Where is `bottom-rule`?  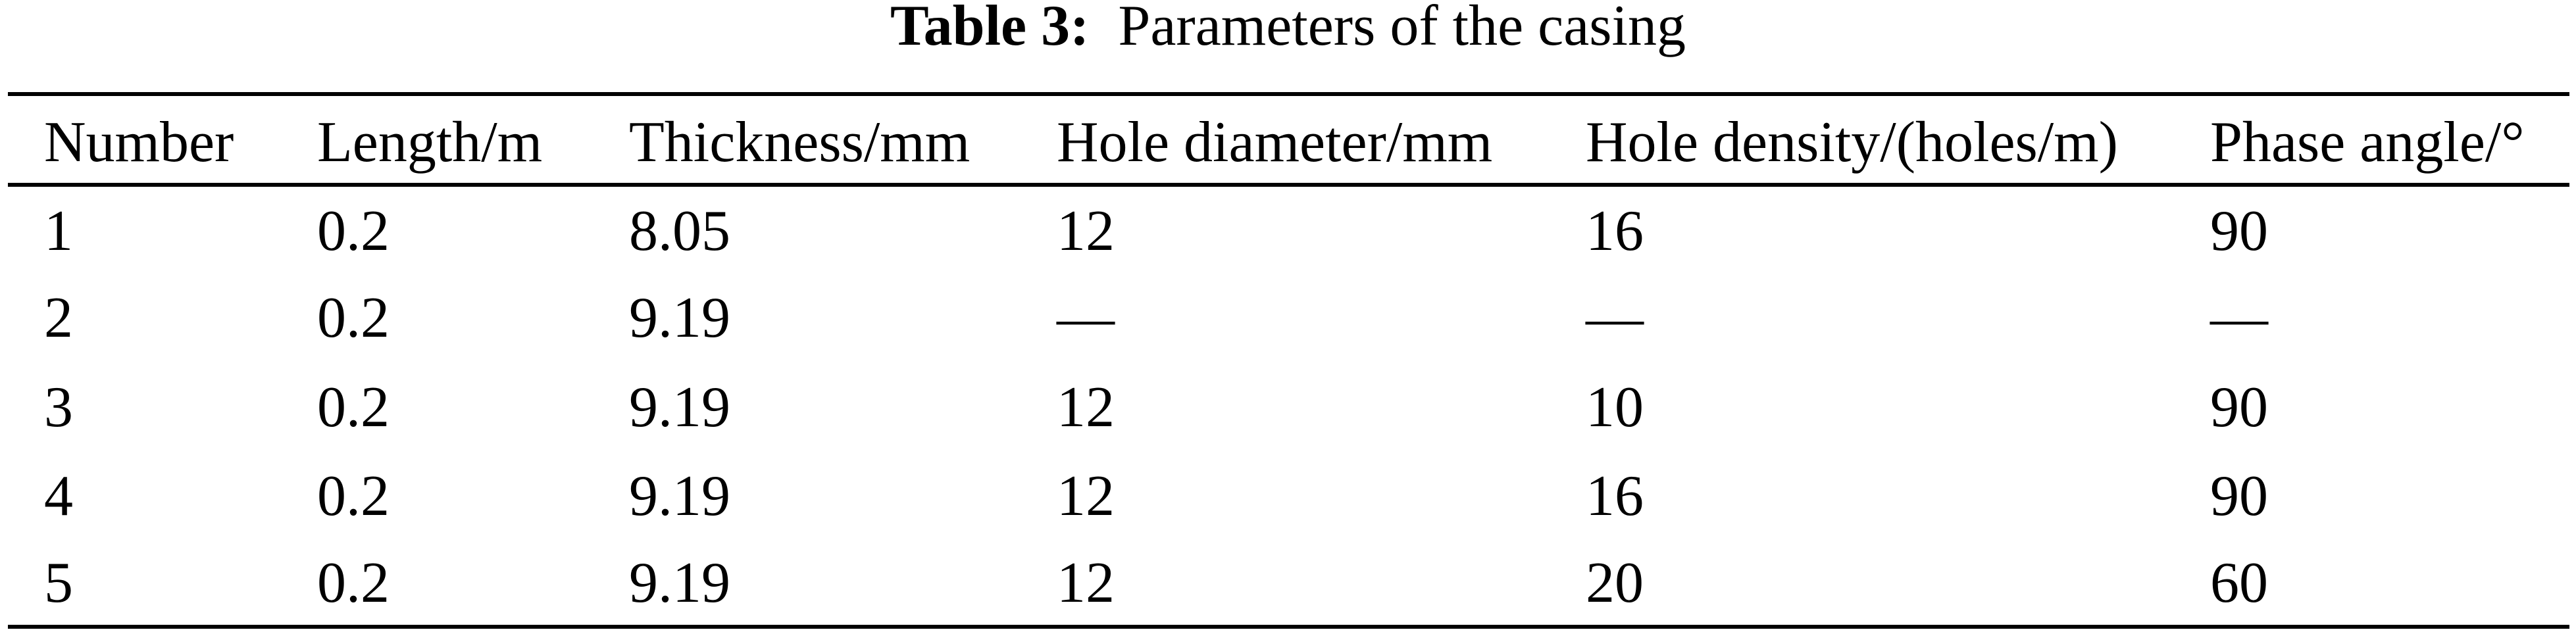
bottom-rule is located at coordinates (1288, 627).